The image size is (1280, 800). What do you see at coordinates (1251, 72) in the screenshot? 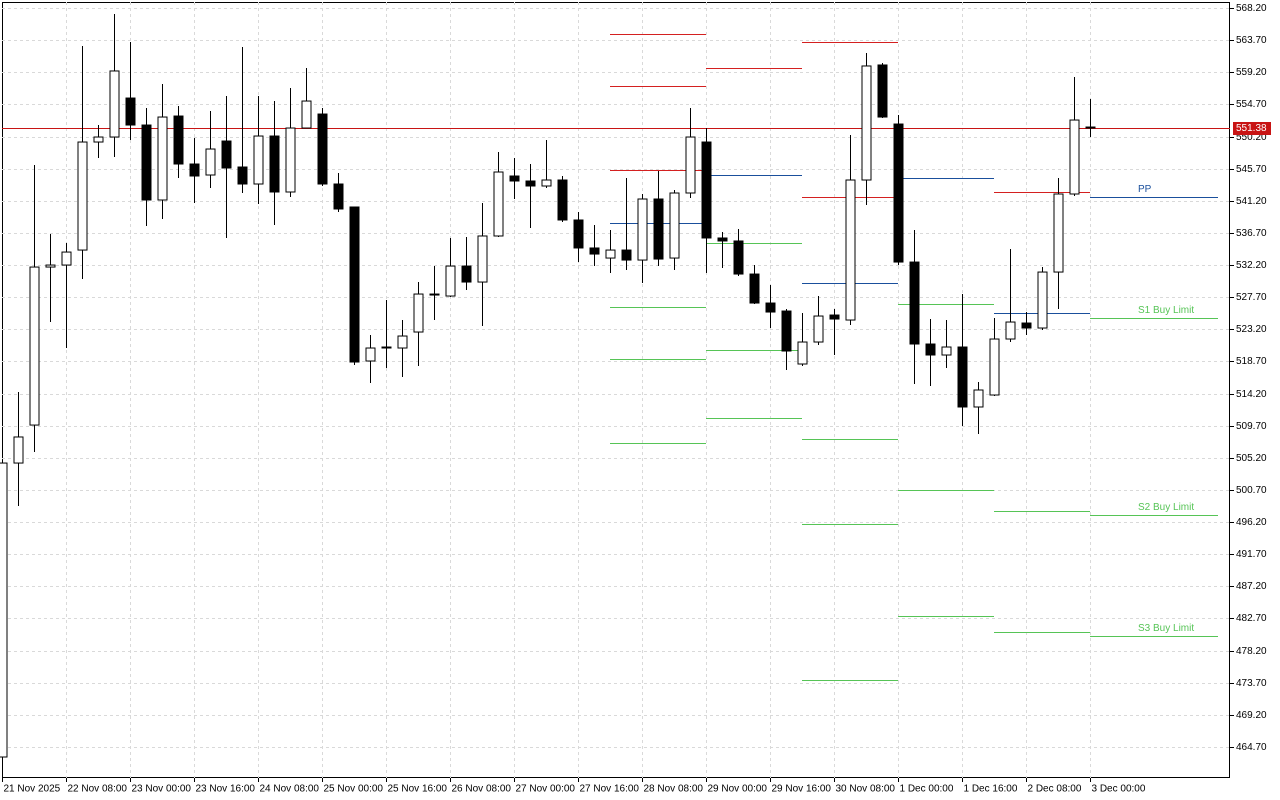
I see `y-tick-label: 559.20` at bounding box center [1251, 72].